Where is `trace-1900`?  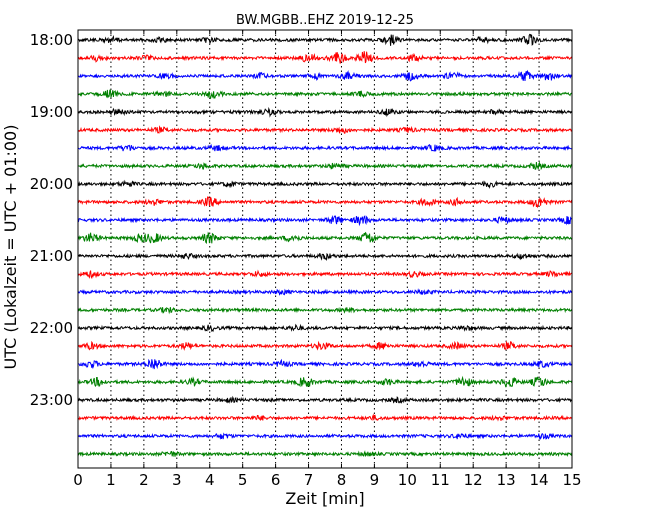 trace-1900 is located at coordinates (325, 112).